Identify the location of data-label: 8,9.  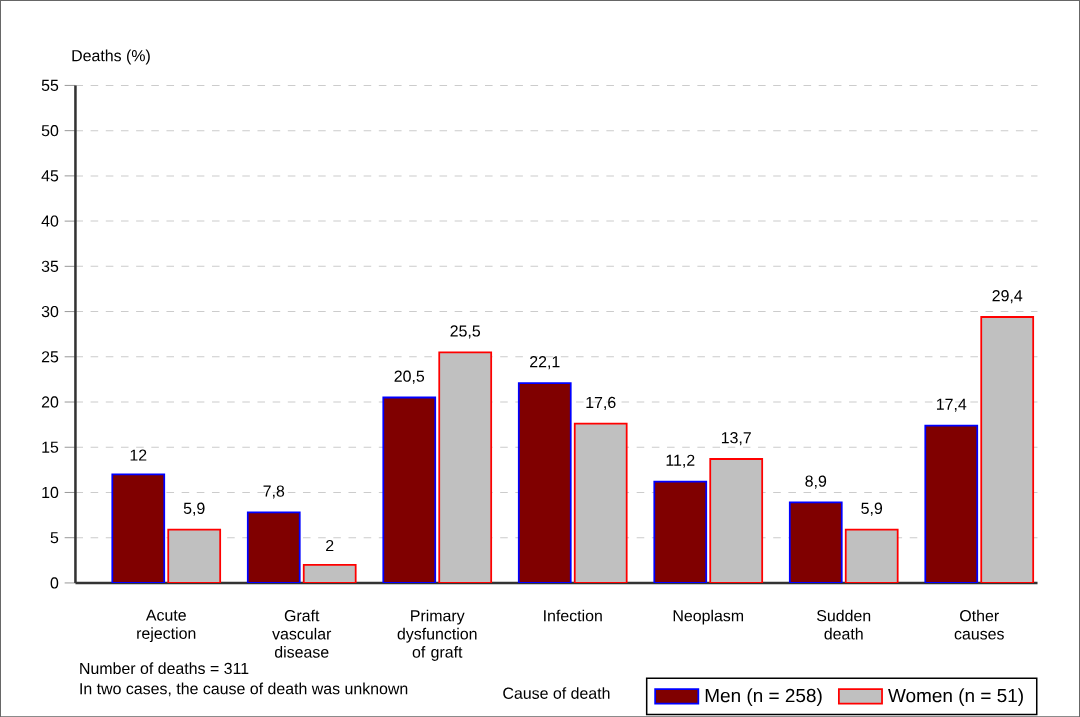
(816, 482).